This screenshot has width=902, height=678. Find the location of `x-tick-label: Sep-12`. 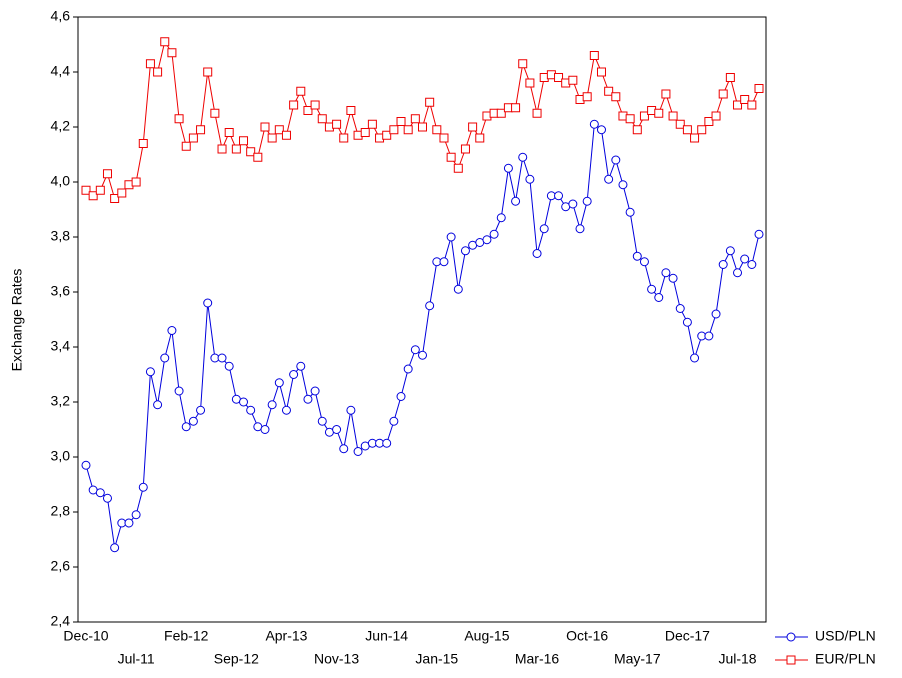

x-tick-label: Sep-12 is located at coordinates (236, 659).